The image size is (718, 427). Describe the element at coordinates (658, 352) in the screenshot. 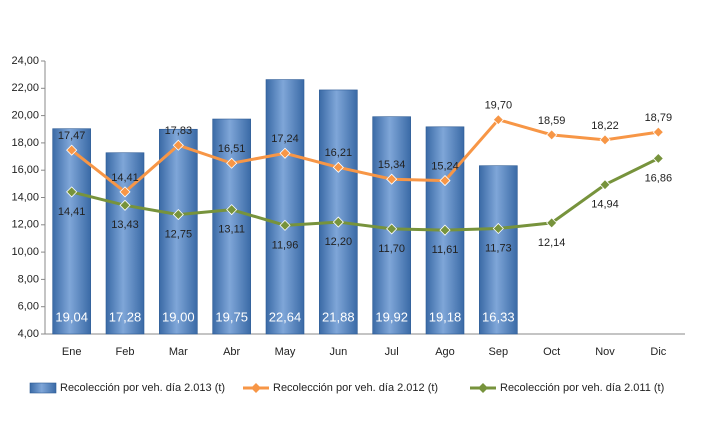

I see `x-tick-label: Dic` at that location.